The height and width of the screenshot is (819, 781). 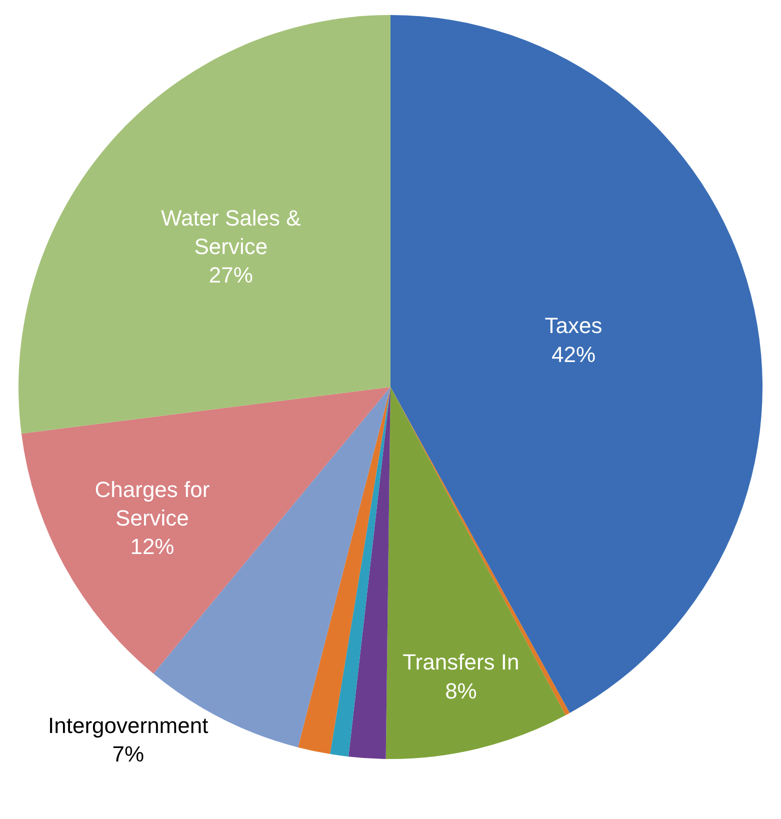 What do you see at coordinates (461, 662) in the screenshot?
I see `slice-label: Transfers In` at bounding box center [461, 662].